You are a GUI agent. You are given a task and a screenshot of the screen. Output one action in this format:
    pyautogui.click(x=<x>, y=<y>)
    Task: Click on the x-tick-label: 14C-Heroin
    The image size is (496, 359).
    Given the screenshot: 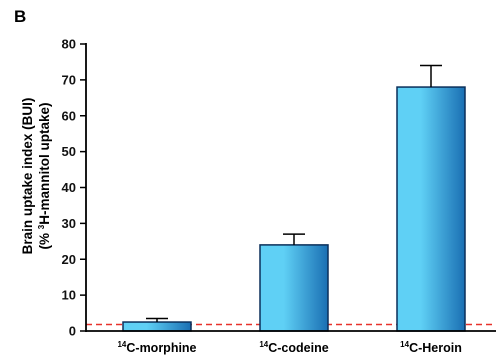 What is the action you would take?
    pyautogui.click(x=431, y=347)
    